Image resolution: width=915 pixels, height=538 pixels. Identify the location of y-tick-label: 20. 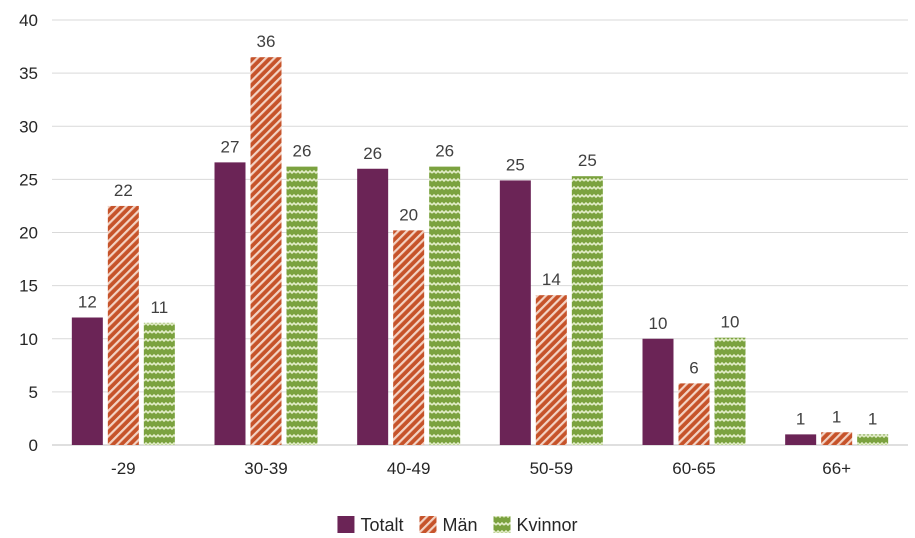
(28, 233).